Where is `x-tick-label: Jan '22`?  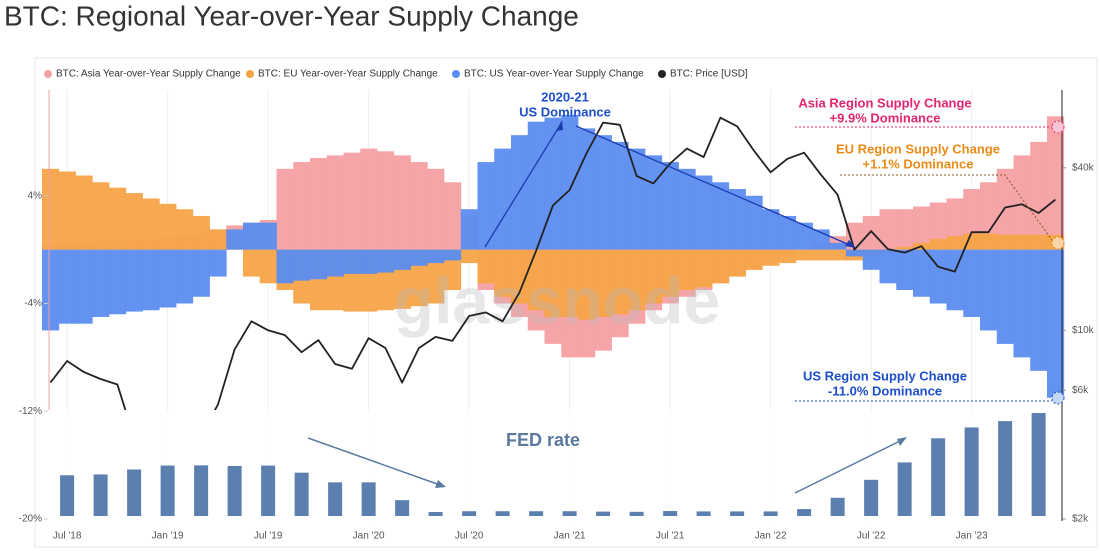 x-tick-label: Jan '22 is located at coordinates (771, 536).